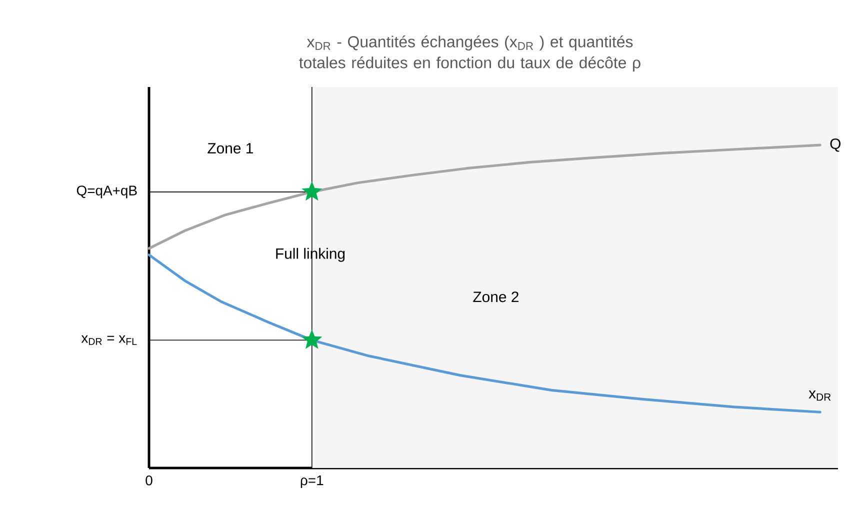 This screenshot has height=510, width=849. Describe the element at coordinates (469, 54) in the screenshot. I see `chart-title: x$_{DR}$ - Quantités échangées (x$_{DR}$ ) et quantités totales réduites en fonction du taux de décôte ρ` at that location.